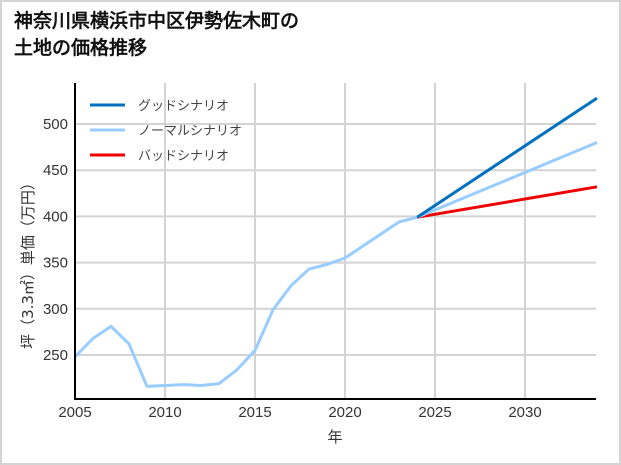 The height and width of the screenshot is (465, 621). What do you see at coordinates (334, 437) in the screenshot?
I see `x-axis-label: 年` at bounding box center [334, 437].